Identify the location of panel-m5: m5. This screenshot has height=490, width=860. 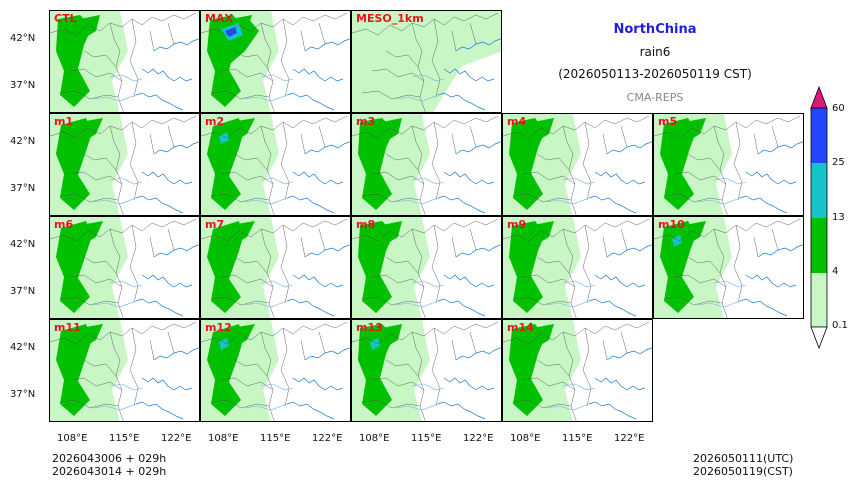
(728, 164).